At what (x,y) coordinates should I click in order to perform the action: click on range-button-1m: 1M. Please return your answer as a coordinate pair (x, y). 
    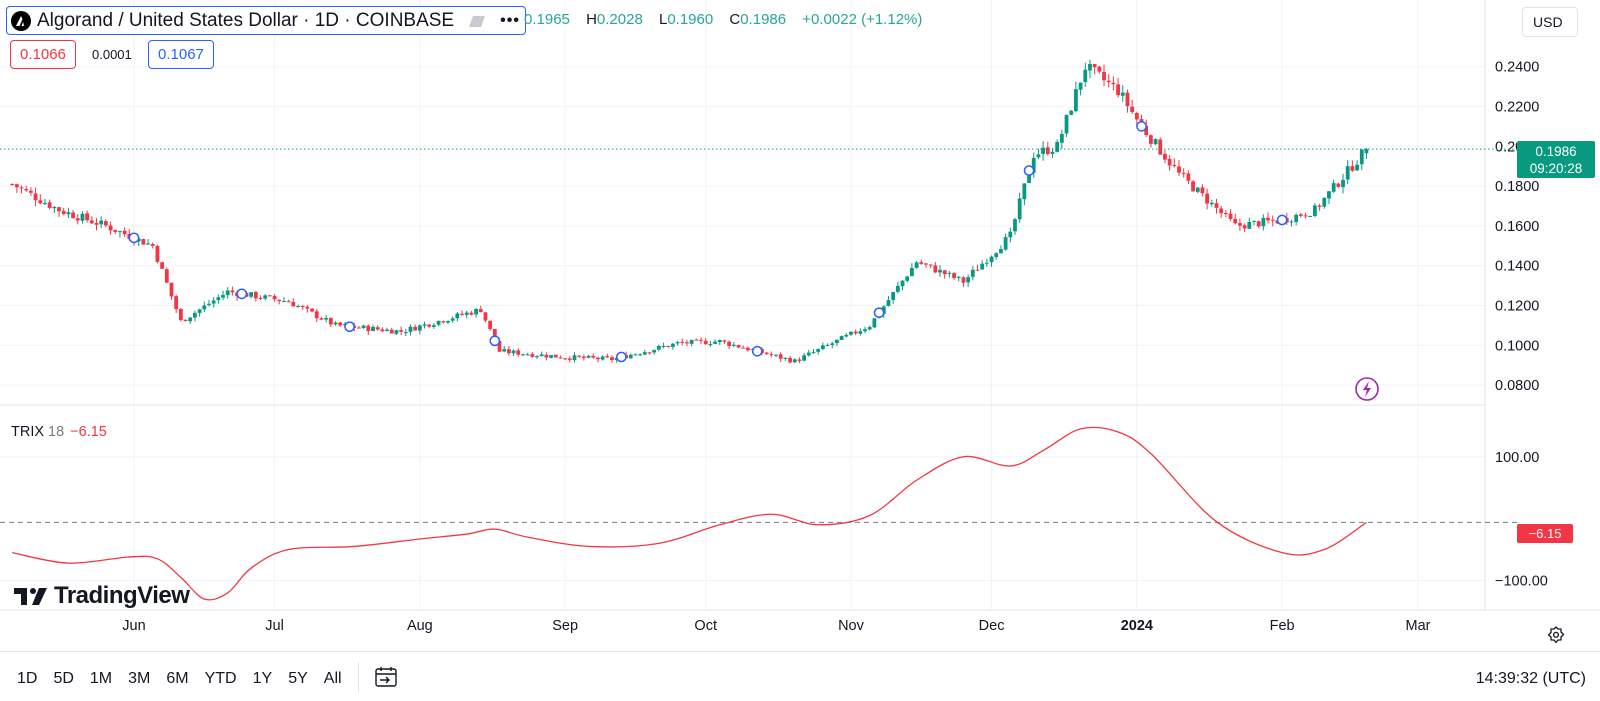
    Looking at the image, I should click on (101, 678).